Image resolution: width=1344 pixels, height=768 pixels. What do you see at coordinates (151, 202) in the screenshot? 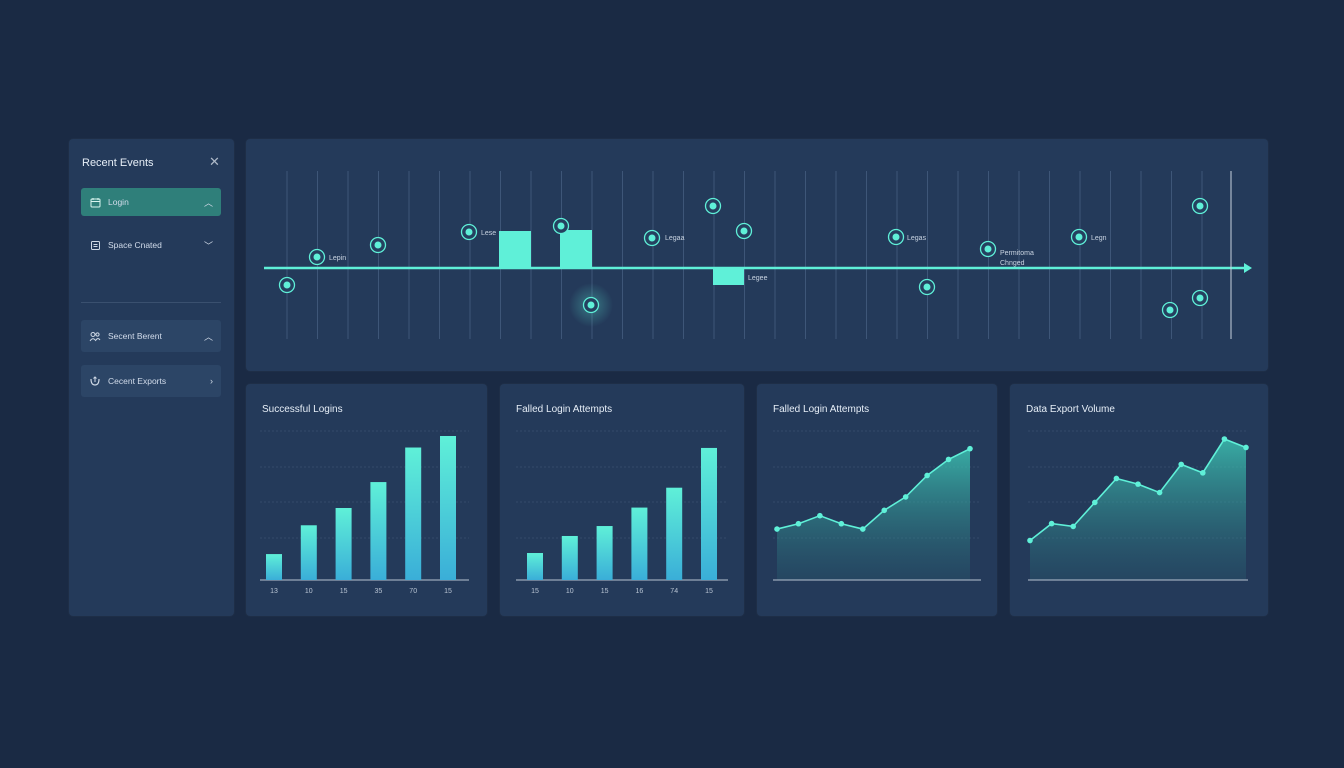
I see `sidebar-item-login: Login ︿` at bounding box center [151, 202].